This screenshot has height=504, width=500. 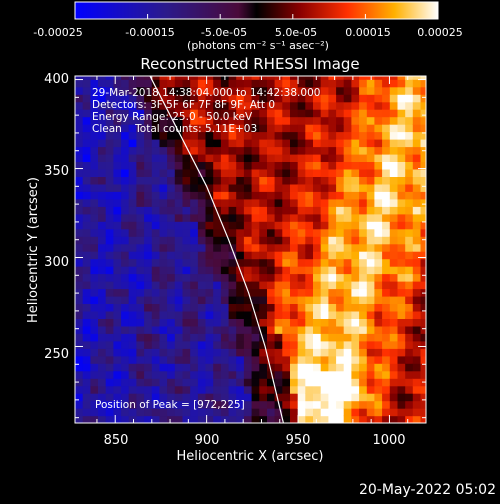 What do you see at coordinates (183, 105) in the screenshot?
I see `annotation-detectors: Detectors: 3F 5F 6F 7F 8F 9F, Att 0` at bounding box center [183, 105].